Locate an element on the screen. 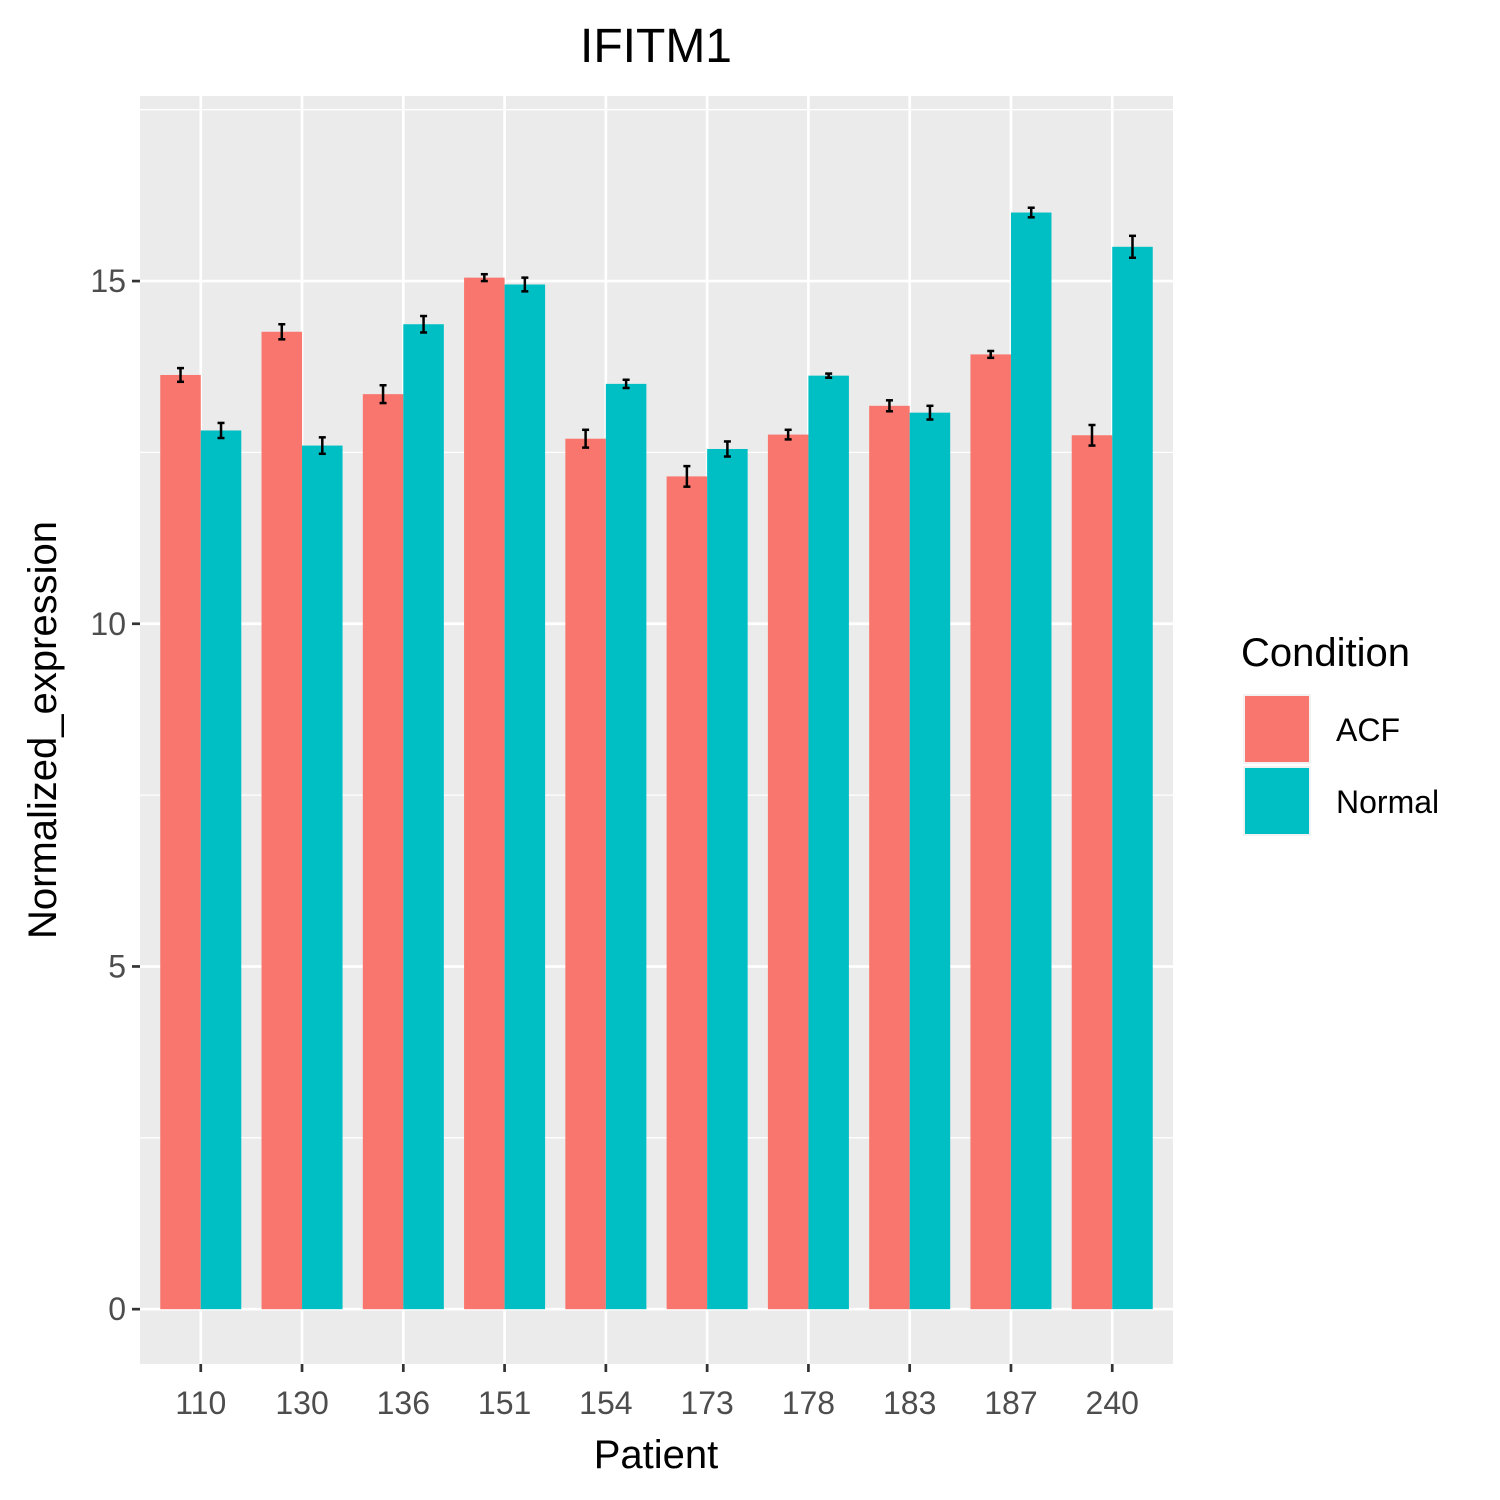 Image resolution: width=1500 pixels, height=1500 pixels. x-tick-label: 151 is located at coordinates (504, 1403).